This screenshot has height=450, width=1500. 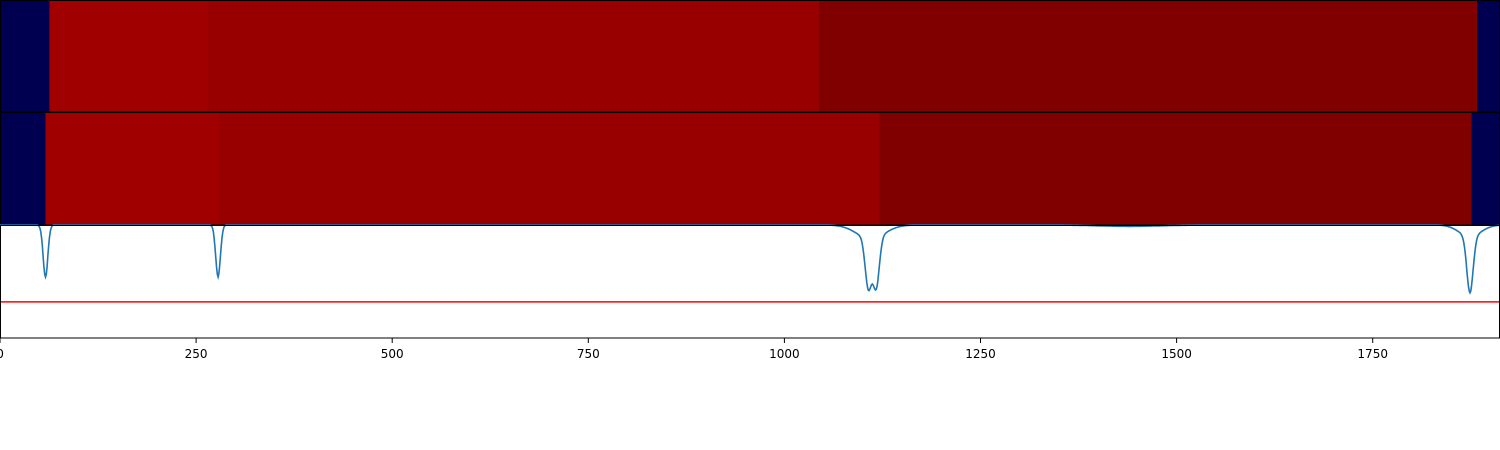 What do you see at coordinates (392, 354) in the screenshot?
I see `x-tick-label: 500` at bounding box center [392, 354].